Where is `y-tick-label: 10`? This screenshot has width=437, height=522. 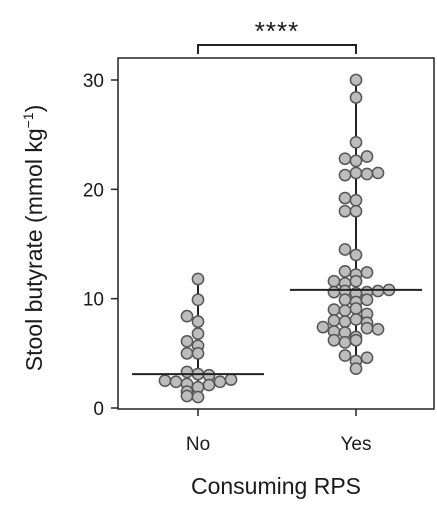
y-tick-label: 10 is located at coordinates (93, 300).